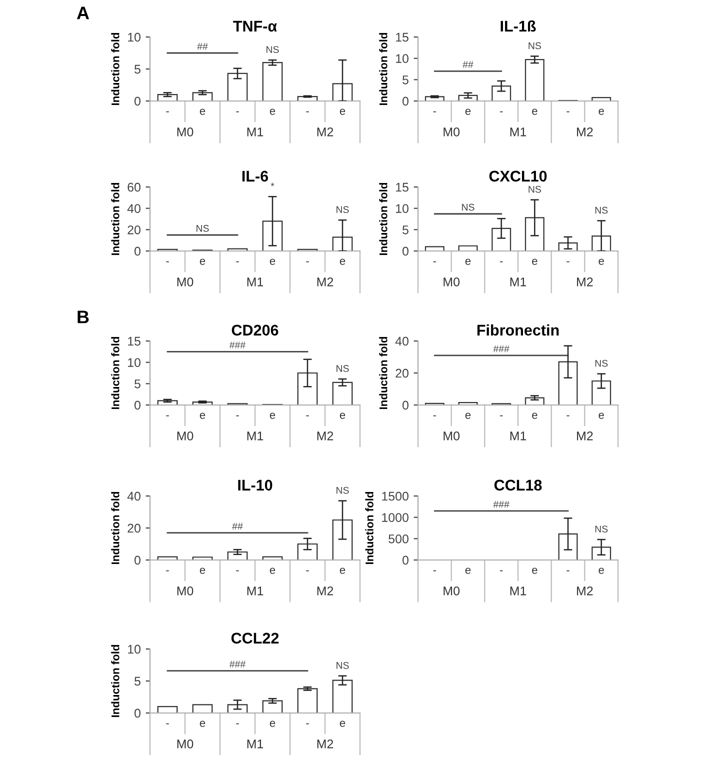 Image resolution: width=717 pixels, height=760 pixels. Describe the element at coordinates (255, 330) in the screenshot. I see `chart-title: CD206` at that location.